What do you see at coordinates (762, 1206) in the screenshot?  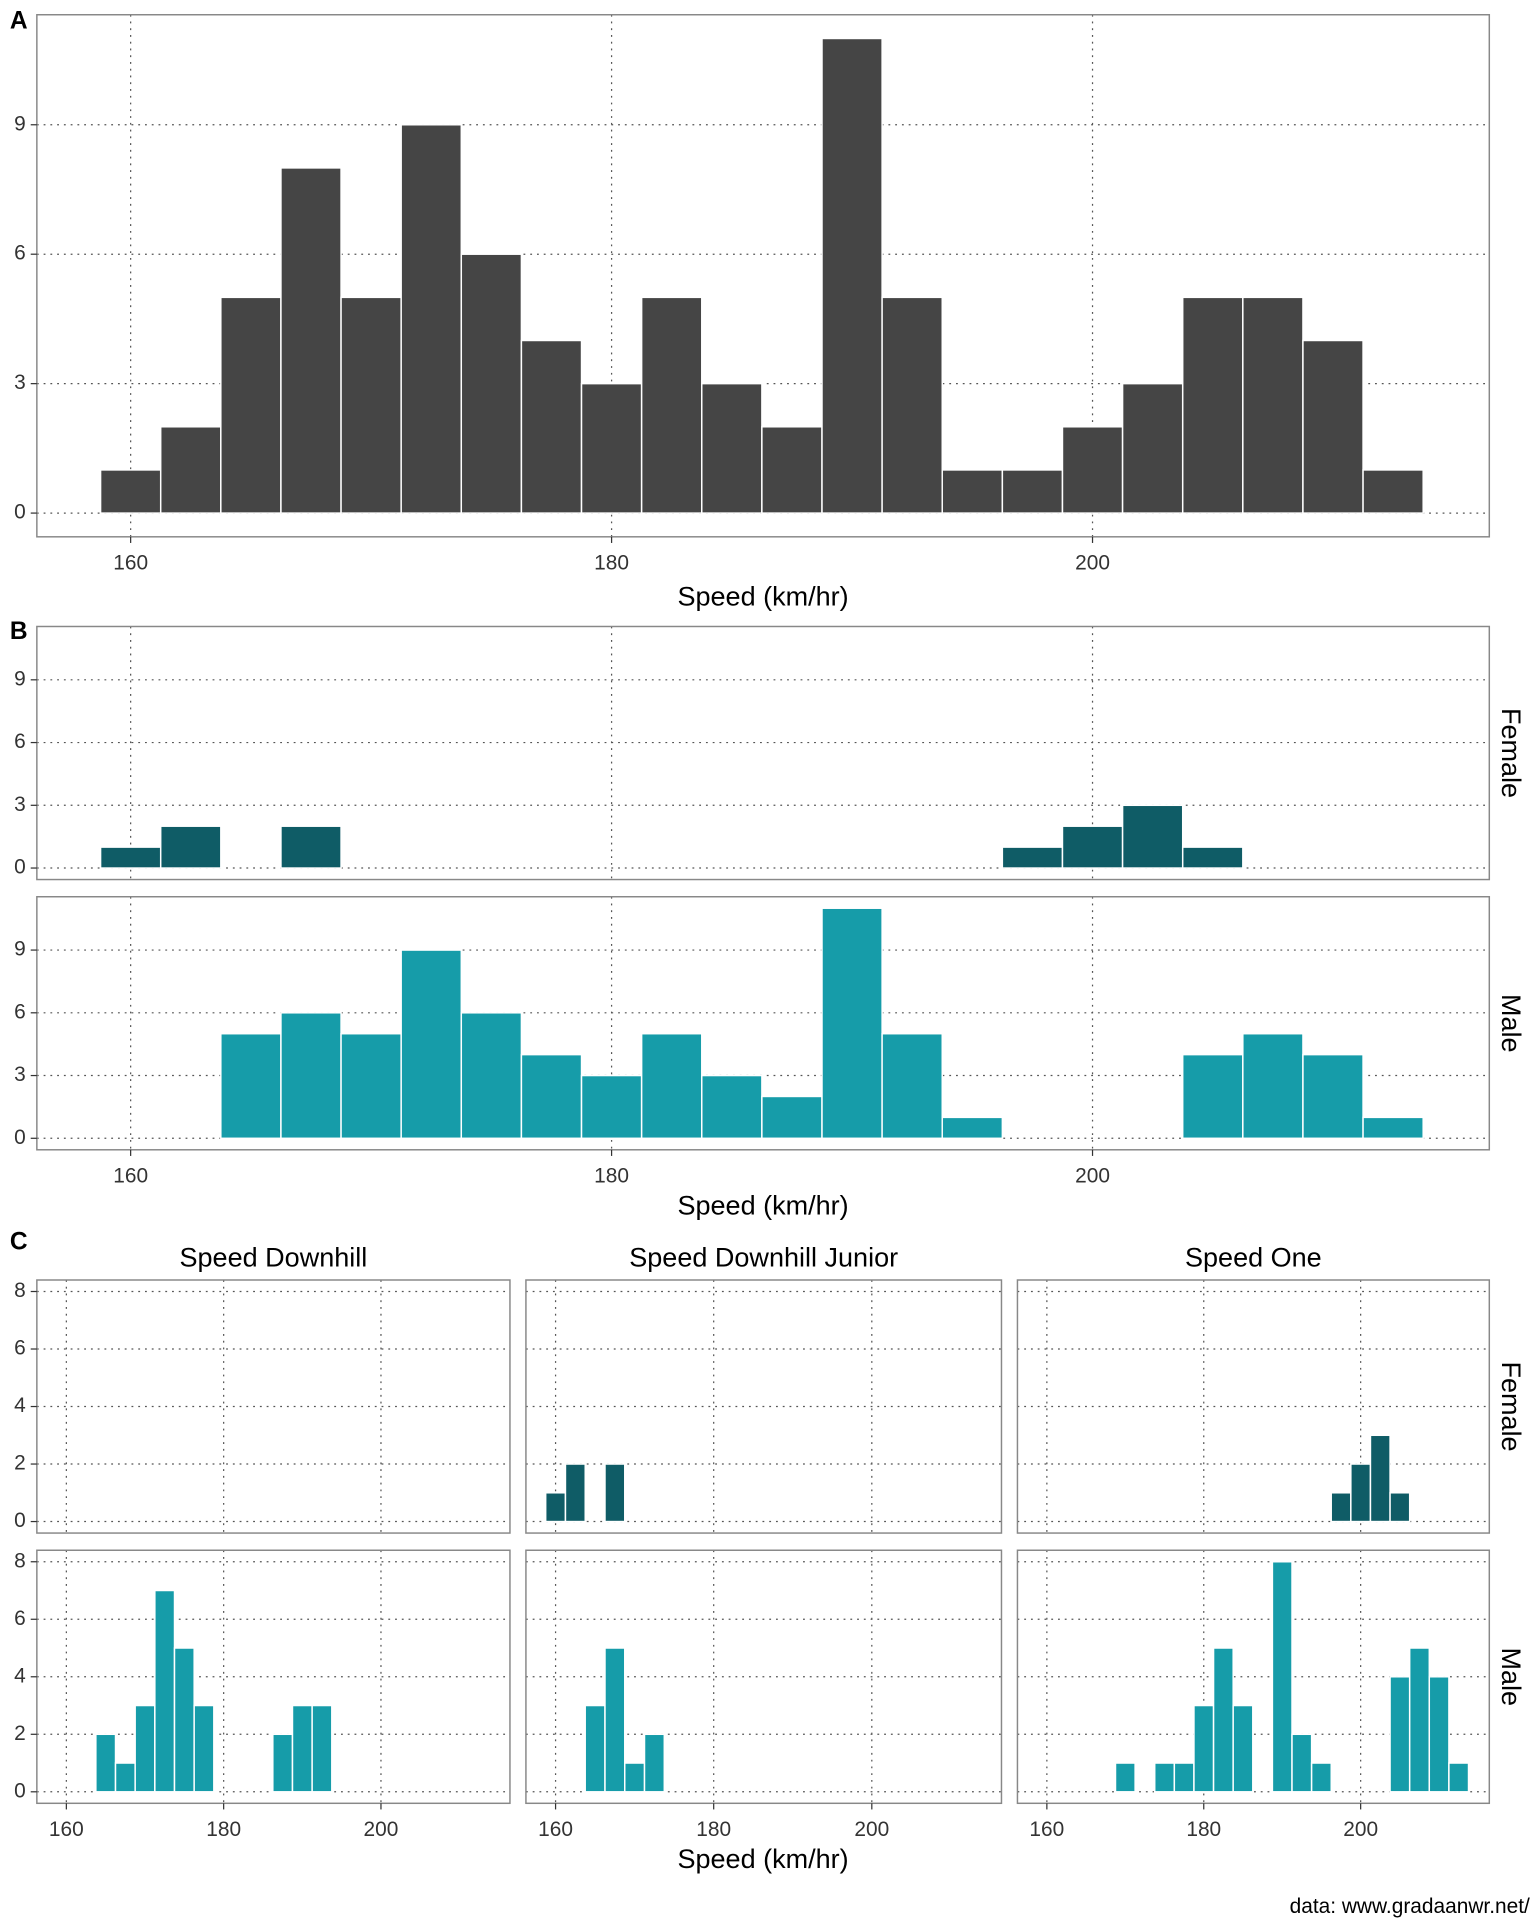 I see `x-axis-title: Speed (km/hr)` at bounding box center [762, 1206].